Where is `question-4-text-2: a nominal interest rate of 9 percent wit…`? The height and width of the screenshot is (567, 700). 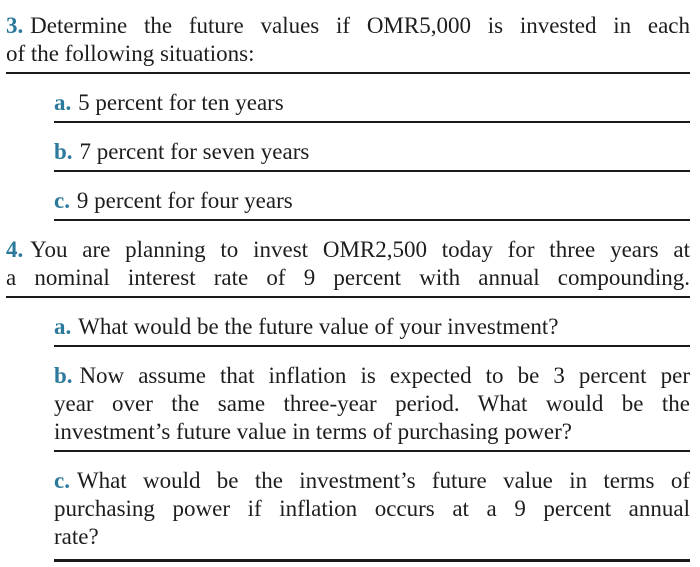 question-4-text-2: a nominal interest rate of 9 percent wit… is located at coordinates (348, 277).